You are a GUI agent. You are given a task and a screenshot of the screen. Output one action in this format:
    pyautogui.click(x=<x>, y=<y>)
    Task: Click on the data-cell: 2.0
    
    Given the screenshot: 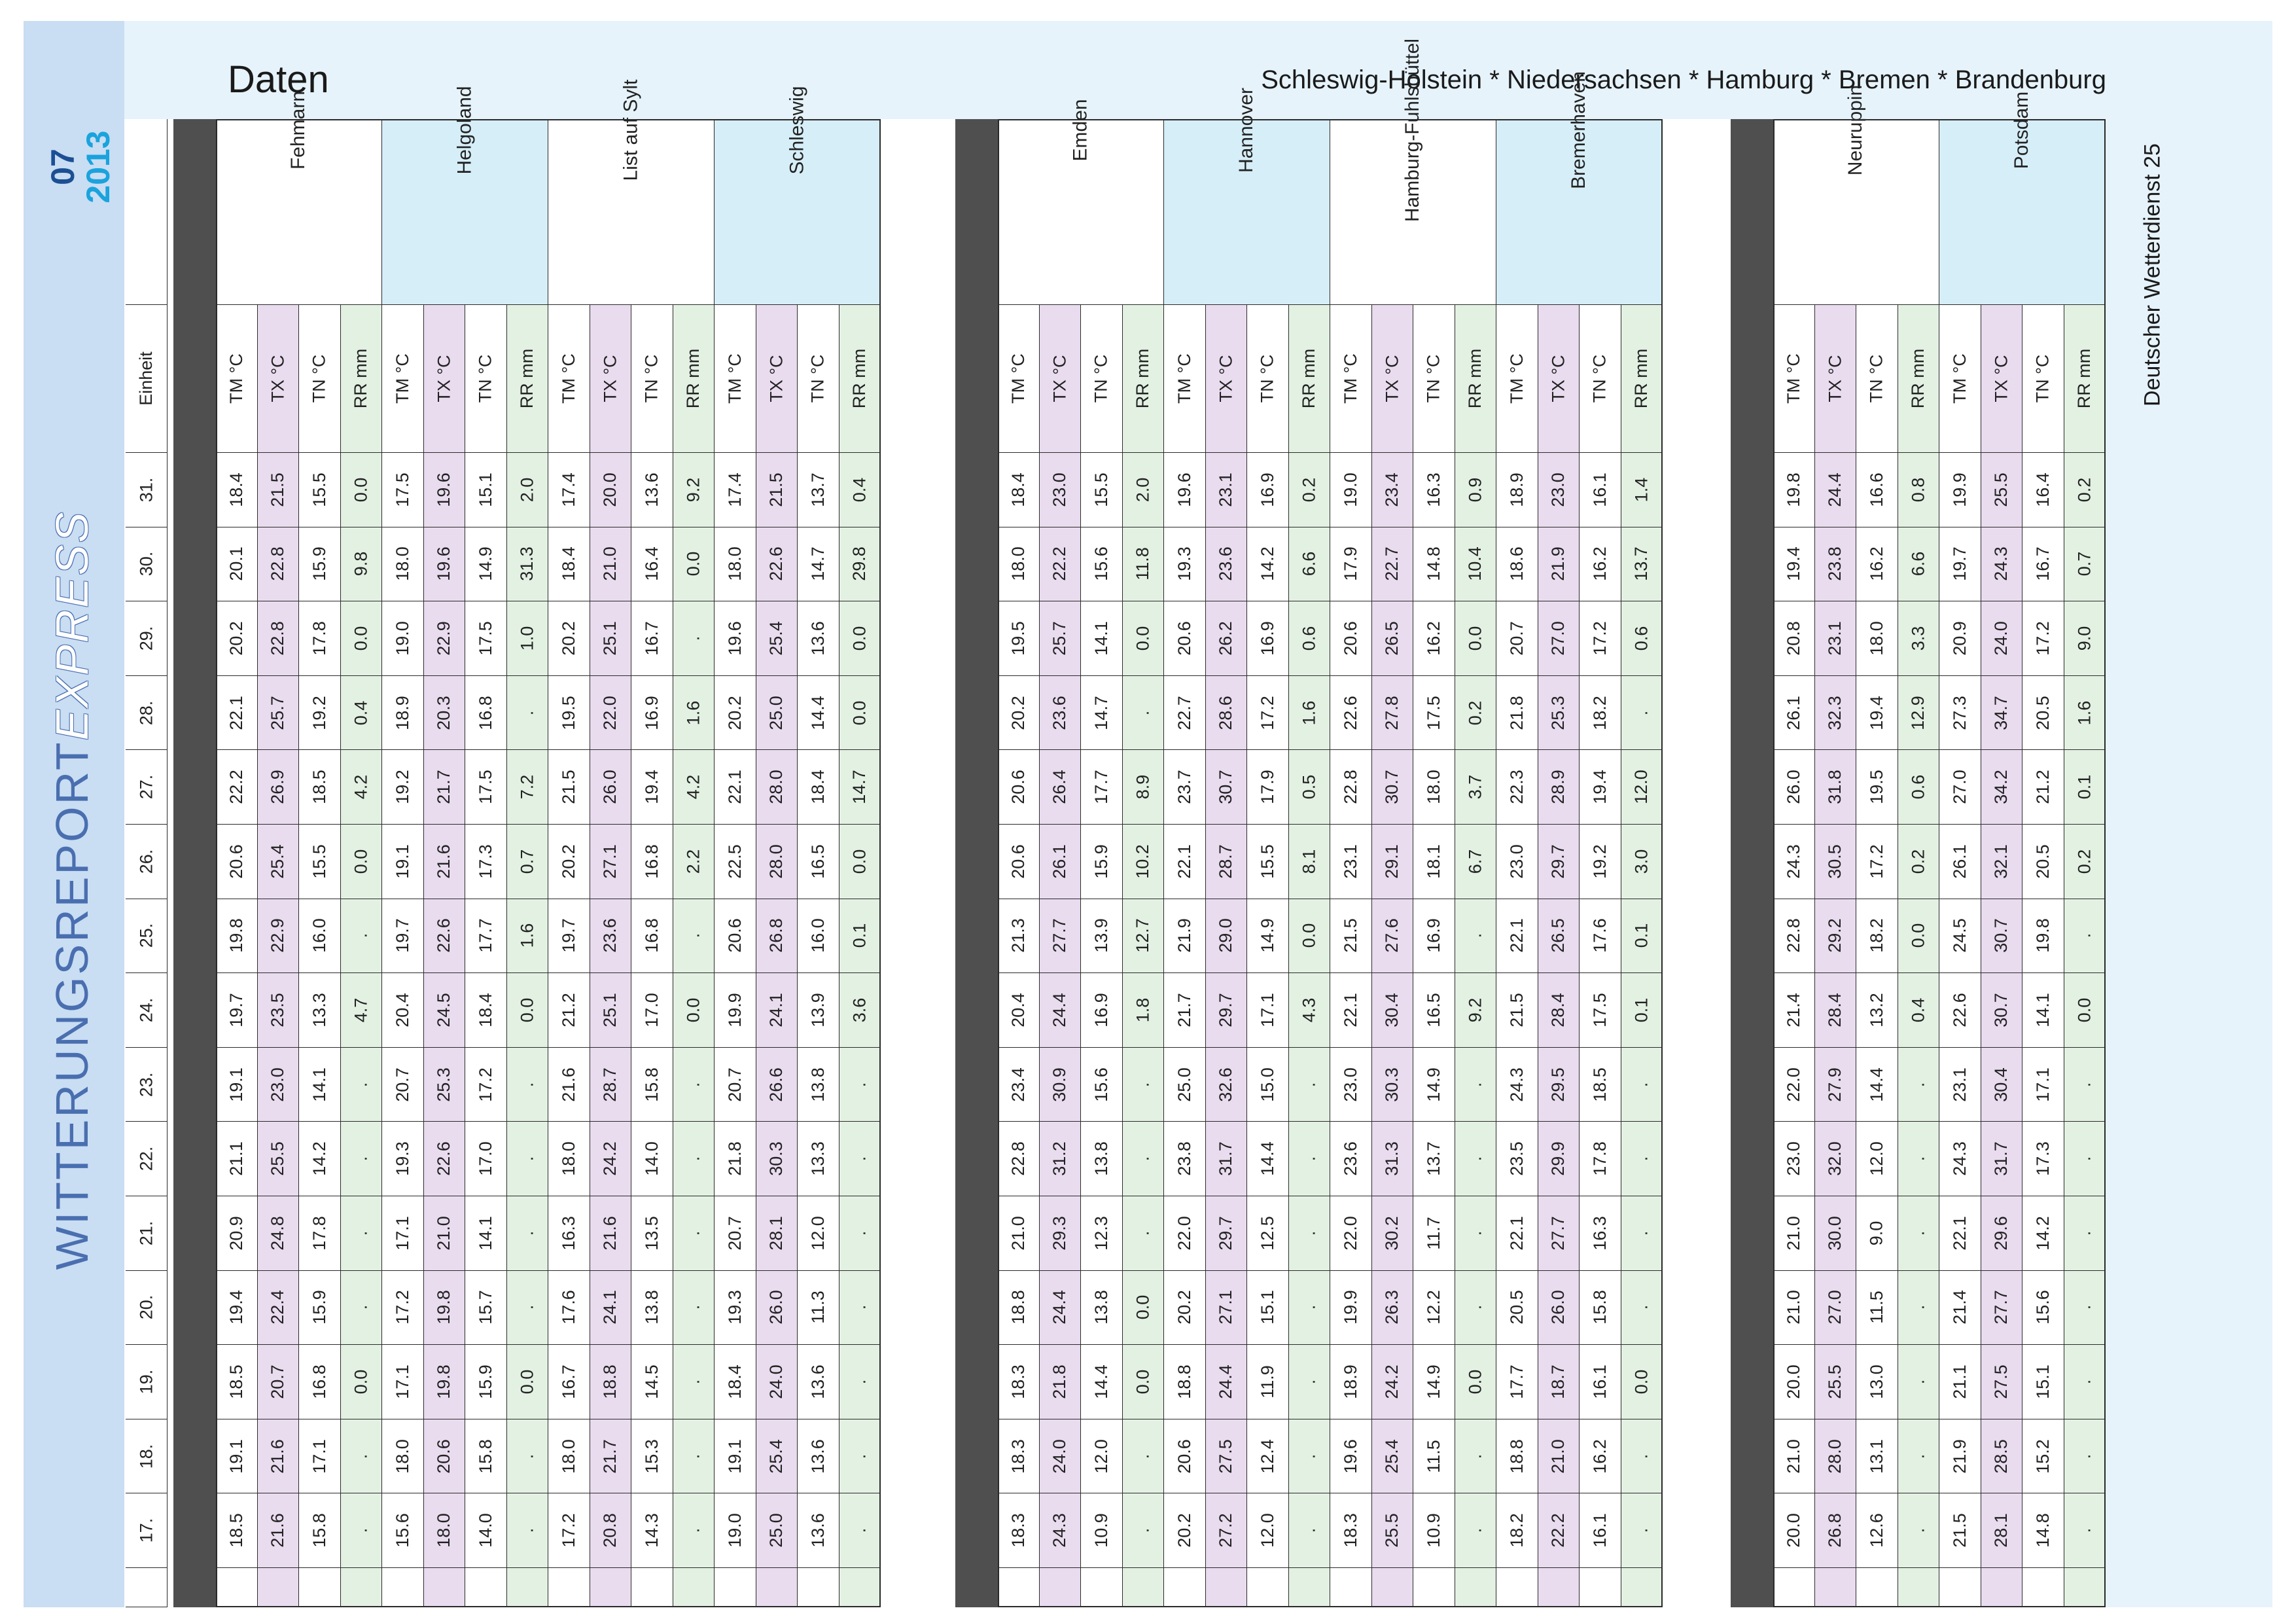 What is the action you would take?
    pyautogui.click(x=527, y=490)
    